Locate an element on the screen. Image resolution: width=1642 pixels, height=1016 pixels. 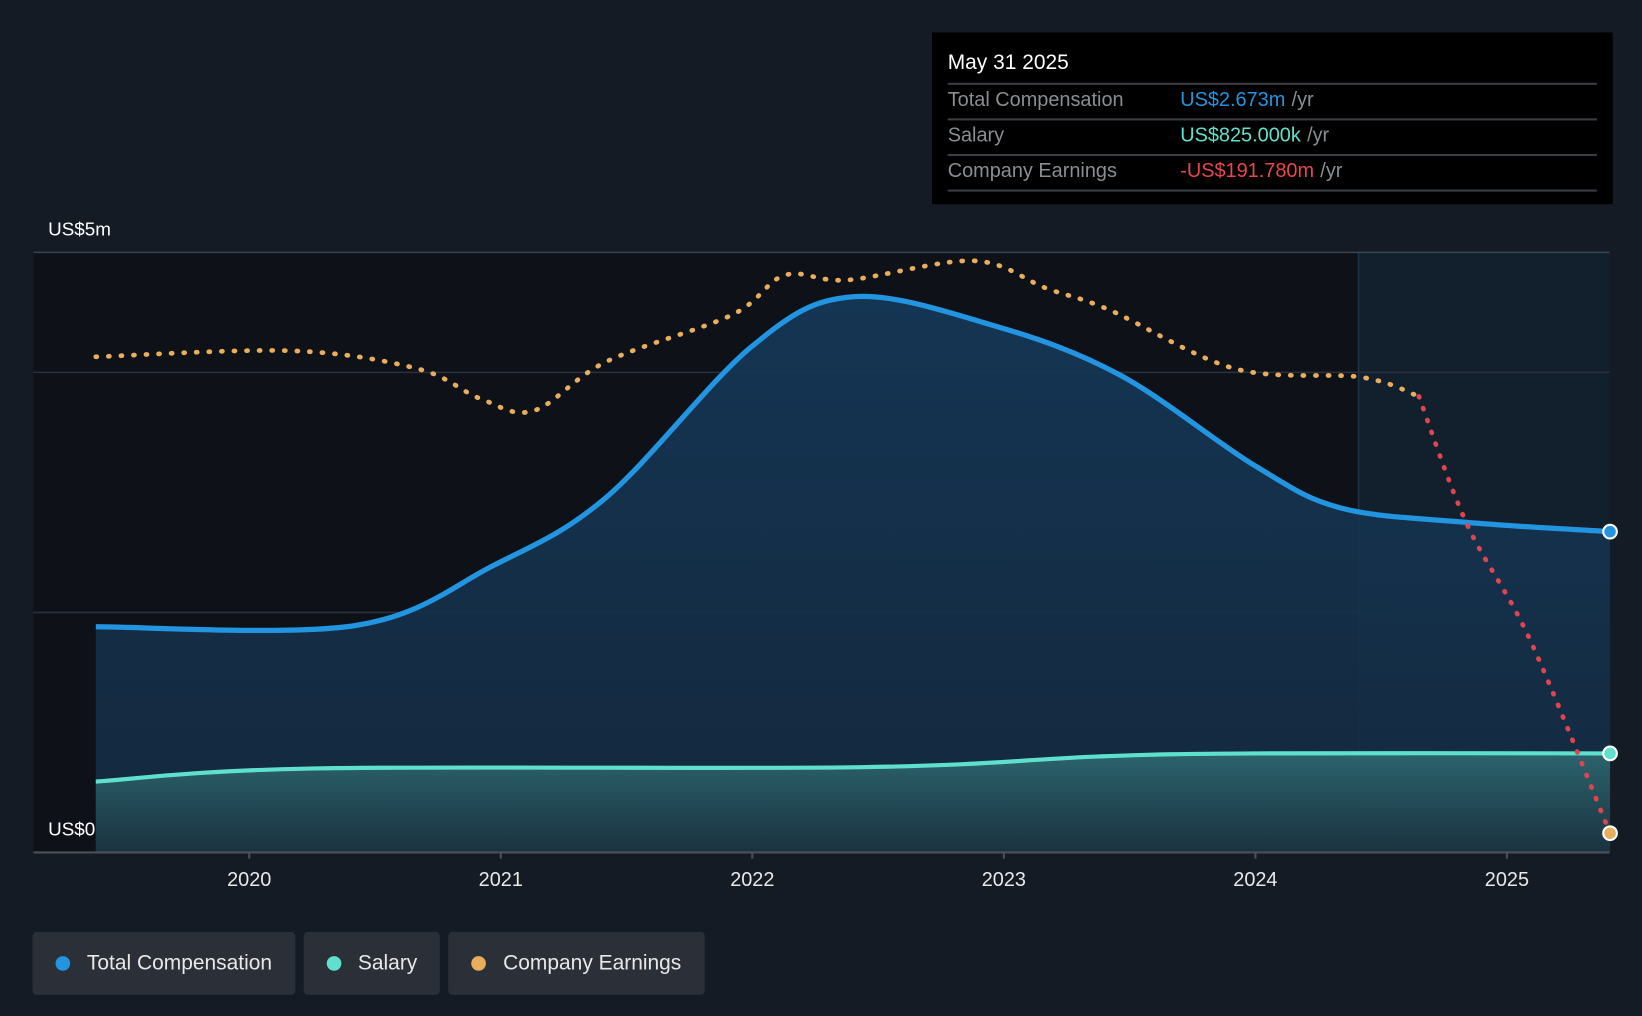
salary-end-marker is located at coordinates (1610, 753).